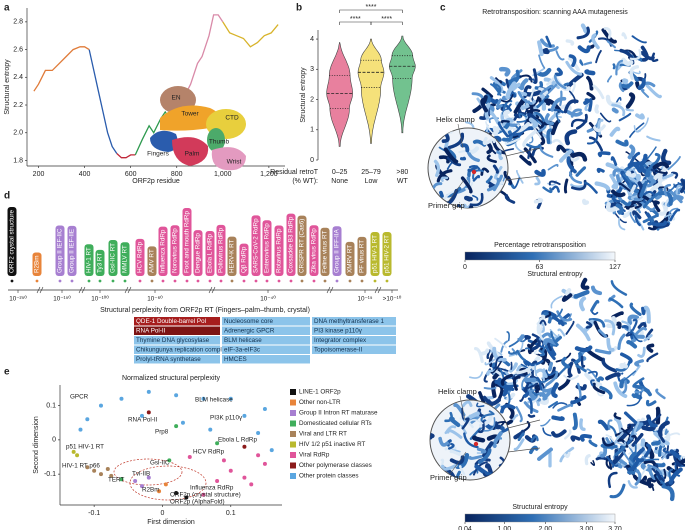 The height and width of the screenshot is (530, 685). Describe the element at coordinates (210, 253) in the screenshot. I see `item-label: Ebola L RdRp` at that location.